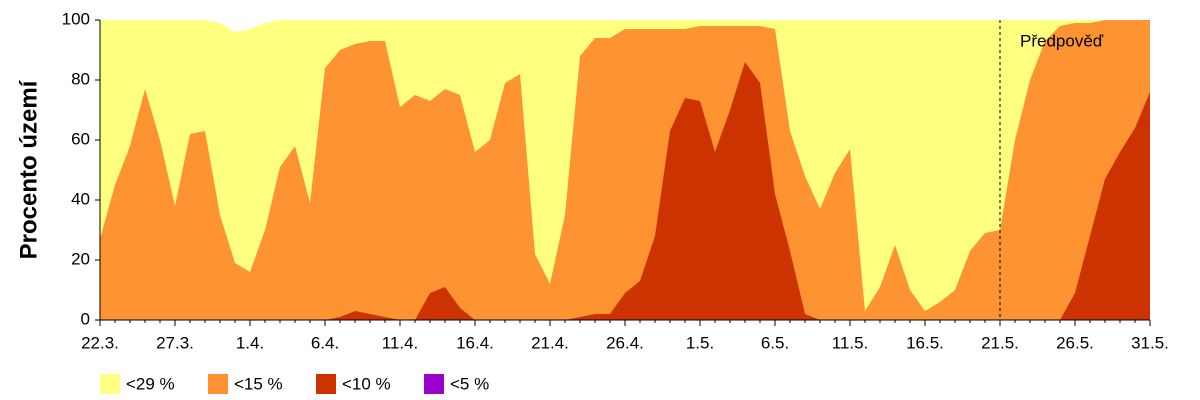 This screenshot has height=400, width=1200. I want to click on legend-label: <15 %, so click(258, 383).